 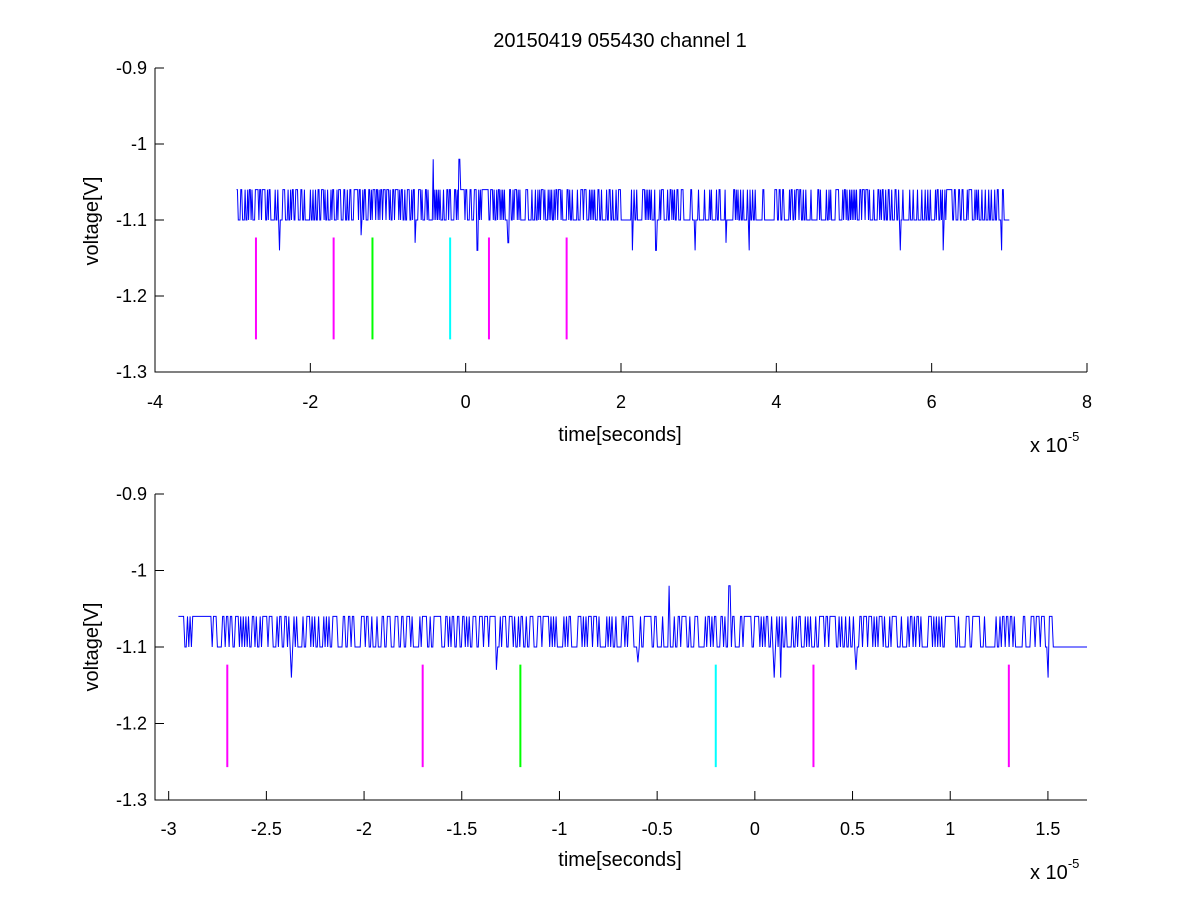 I want to click on bottom-y-ticks: -0.9 -1 -1.1 -1.2 -1.3, so click(x=140, y=647).